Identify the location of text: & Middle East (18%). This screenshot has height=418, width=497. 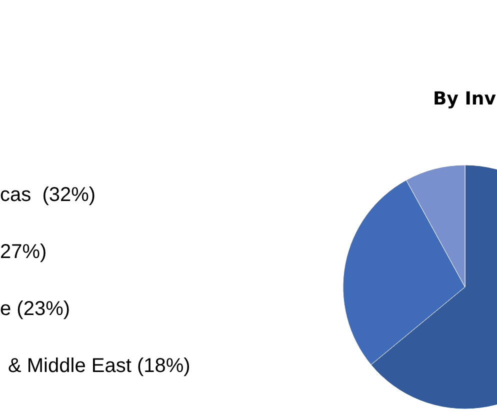
(99, 366).